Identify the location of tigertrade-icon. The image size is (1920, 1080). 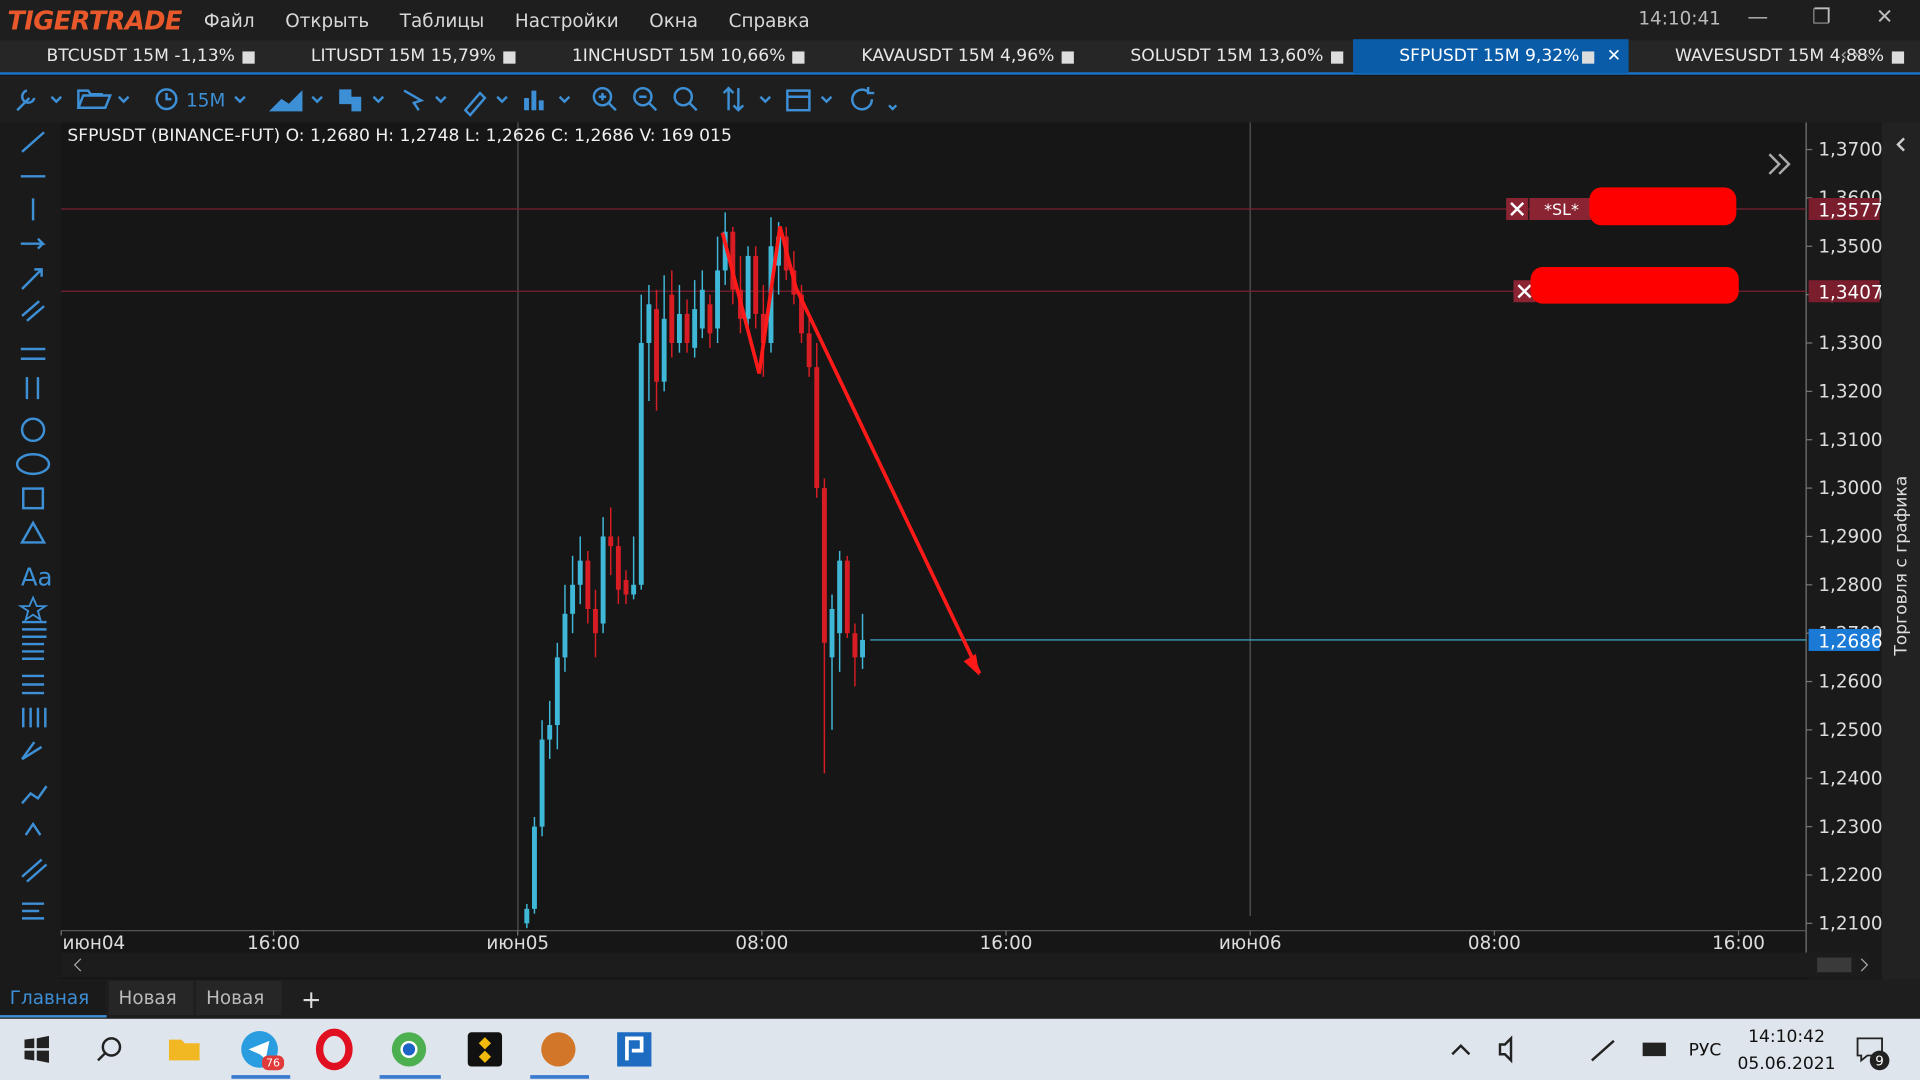
(558, 1049).